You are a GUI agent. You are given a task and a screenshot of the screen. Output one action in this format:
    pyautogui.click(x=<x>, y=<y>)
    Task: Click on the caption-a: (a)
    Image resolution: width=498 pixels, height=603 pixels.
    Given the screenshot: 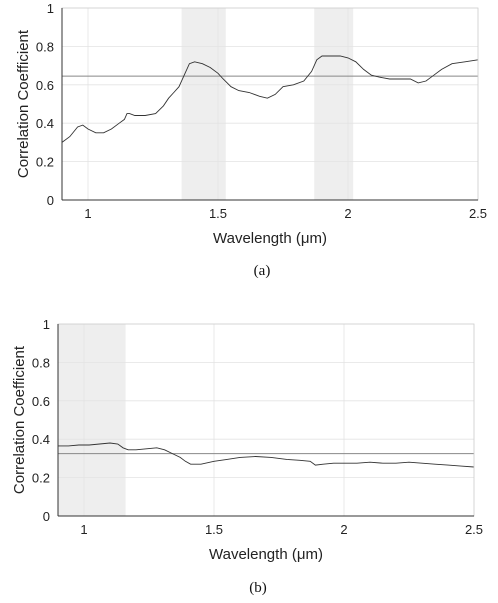 What is the action you would take?
    pyautogui.click(x=262, y=271)
    